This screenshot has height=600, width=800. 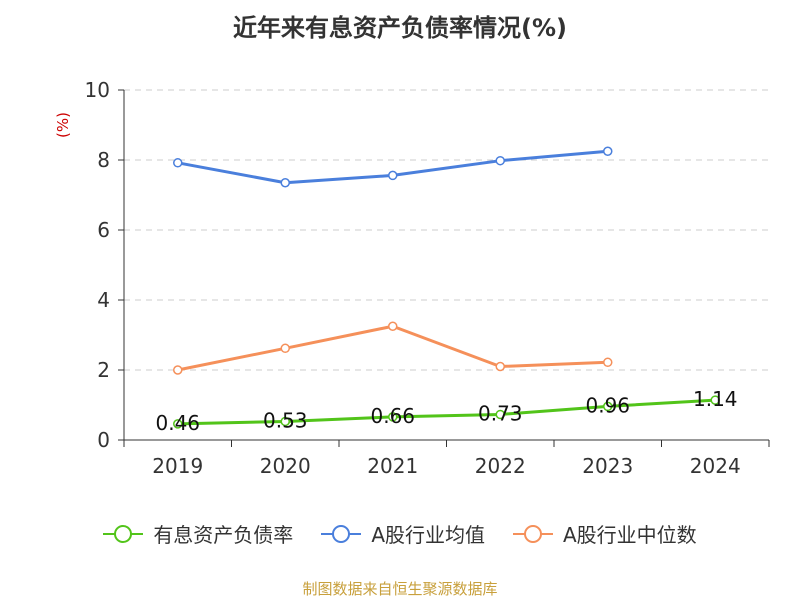 I want to click on legend-item-series-1: A股行业均值, so click(x=403, y=533).